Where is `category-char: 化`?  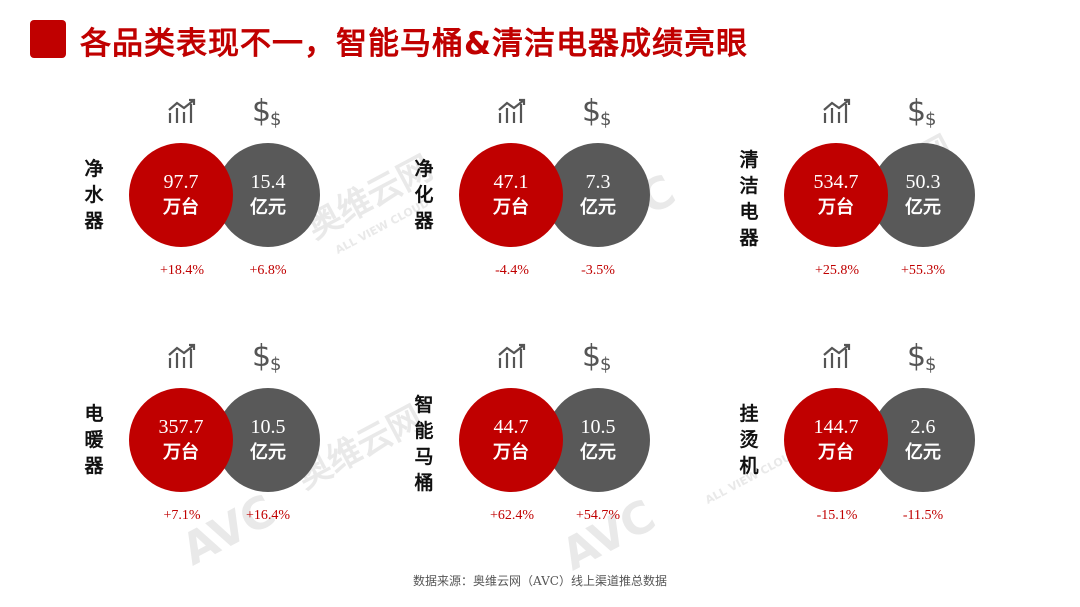
category-char: 化 is located at coordinates (424, 195).